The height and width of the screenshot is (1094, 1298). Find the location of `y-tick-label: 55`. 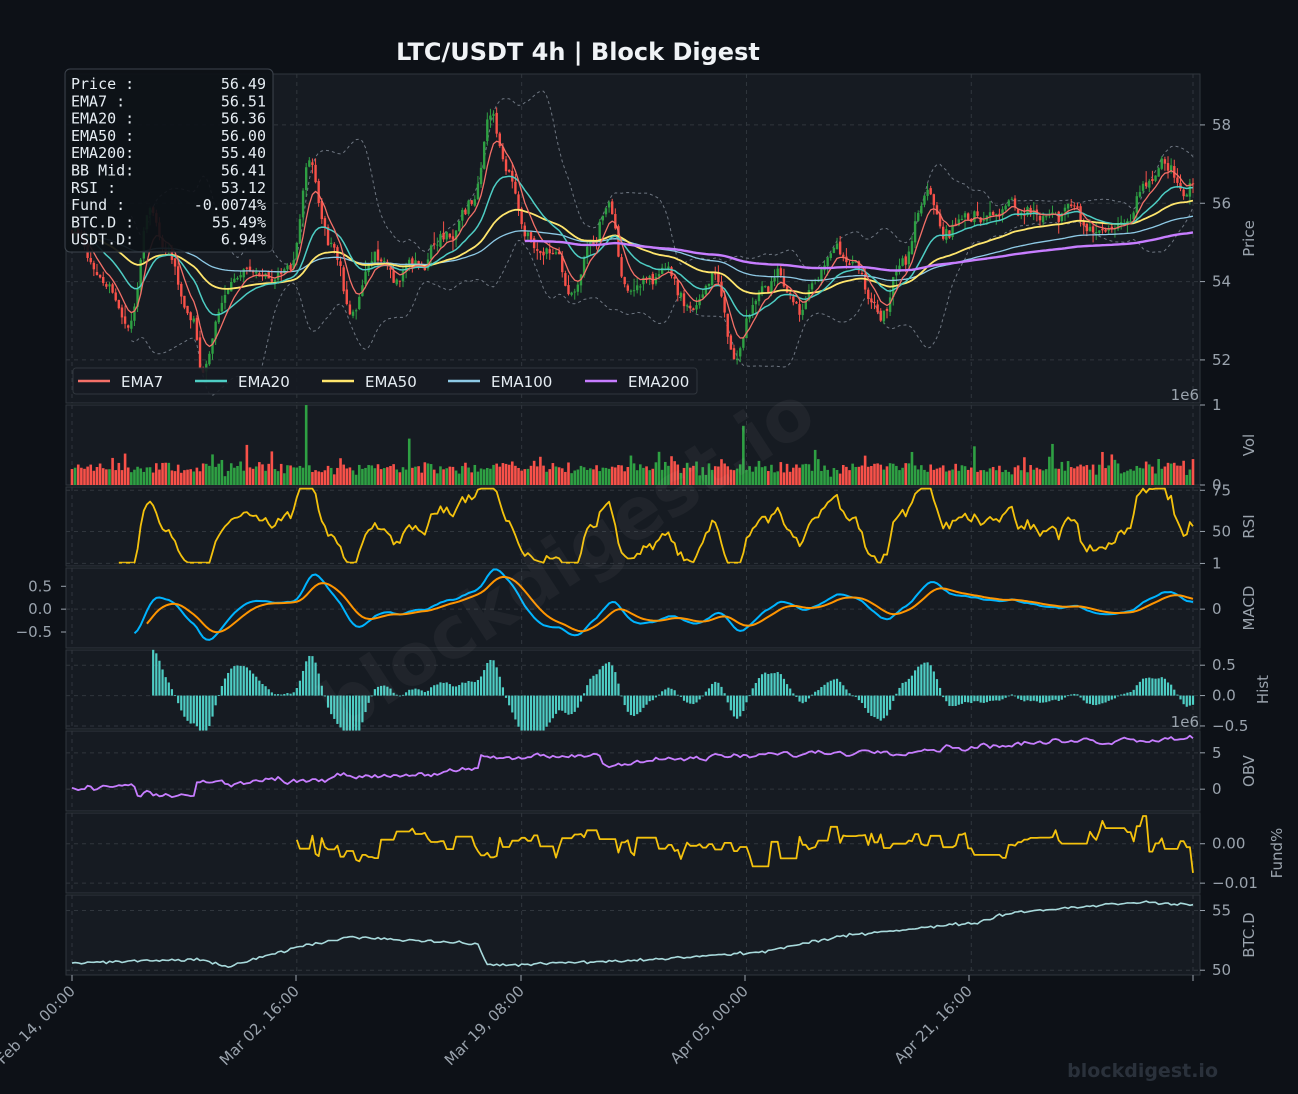

y-tick-label: 55 is located at coordinates (1221, 911).